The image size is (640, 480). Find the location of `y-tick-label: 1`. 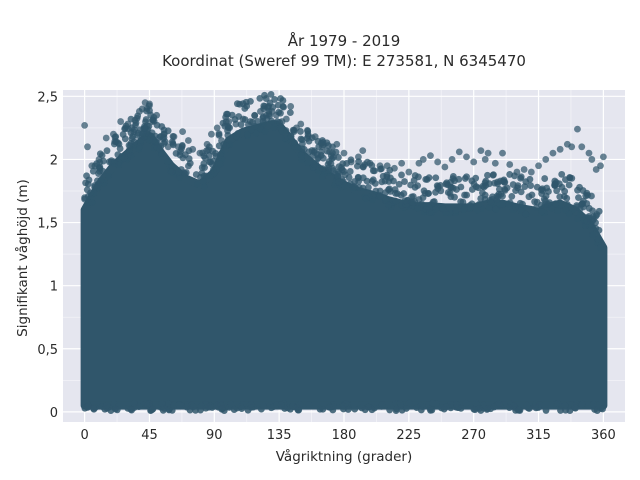

y-tick-label: 1 is located at coordinates (54, 287).